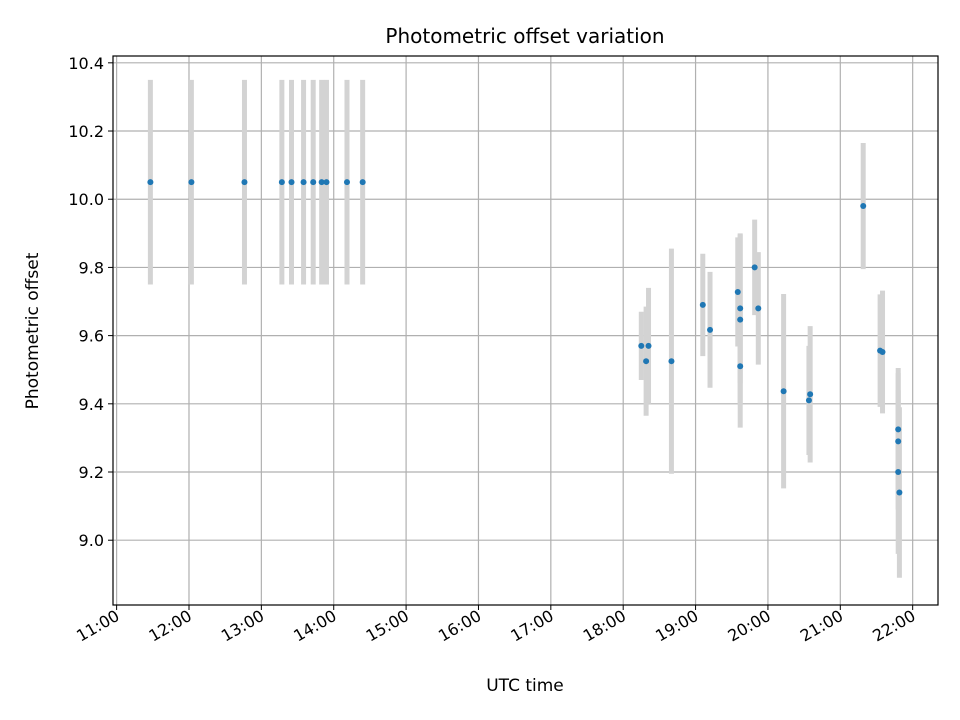 The height and width of the screenshot is (720, 960). Describe the element at coordinates (525, 686) in the screenshot. I see `x-axis-label: UTC time` at that location.